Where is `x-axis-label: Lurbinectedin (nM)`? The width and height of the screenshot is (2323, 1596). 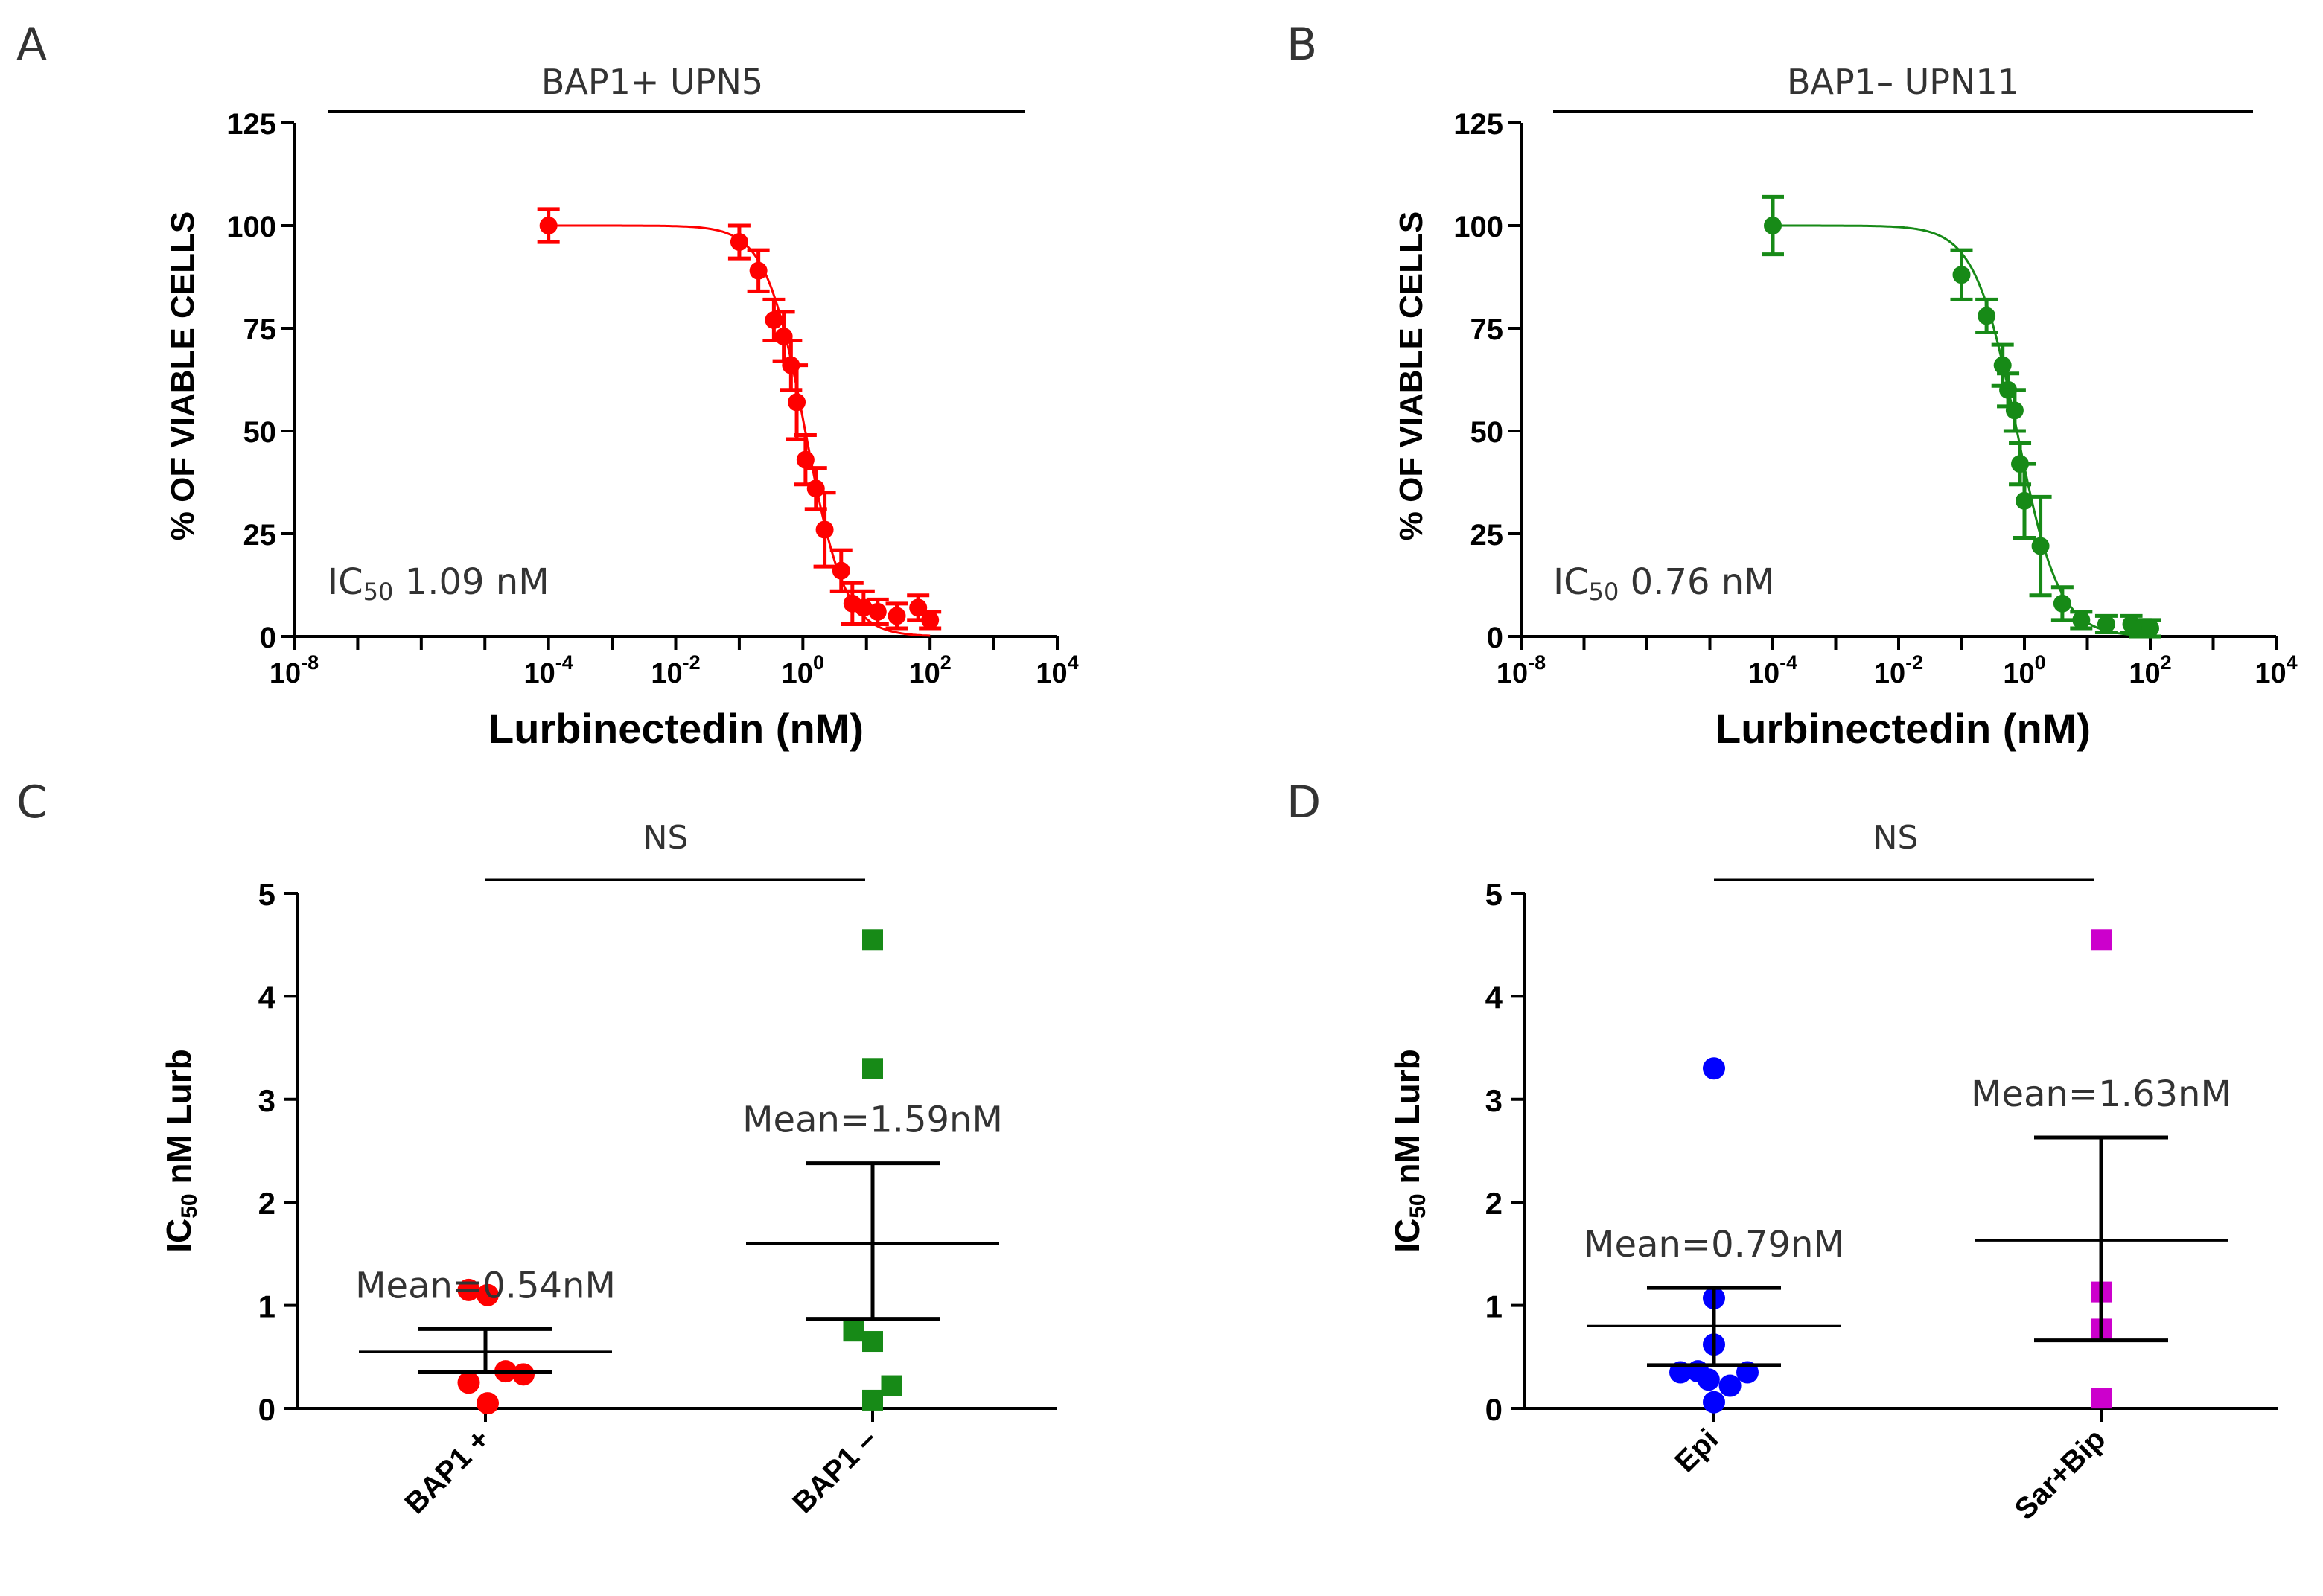
x-axis-label: Lurbinectedin (nM) is located at coordinates (676, 728).